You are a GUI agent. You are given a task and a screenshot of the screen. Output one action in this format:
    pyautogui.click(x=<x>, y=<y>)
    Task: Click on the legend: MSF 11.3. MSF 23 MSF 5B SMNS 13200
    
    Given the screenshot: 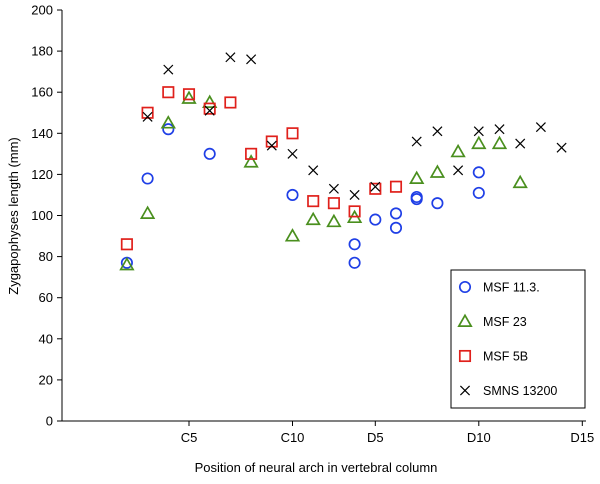 What is the action you would take?
    pyautogui.click(x=518, y=339)
    